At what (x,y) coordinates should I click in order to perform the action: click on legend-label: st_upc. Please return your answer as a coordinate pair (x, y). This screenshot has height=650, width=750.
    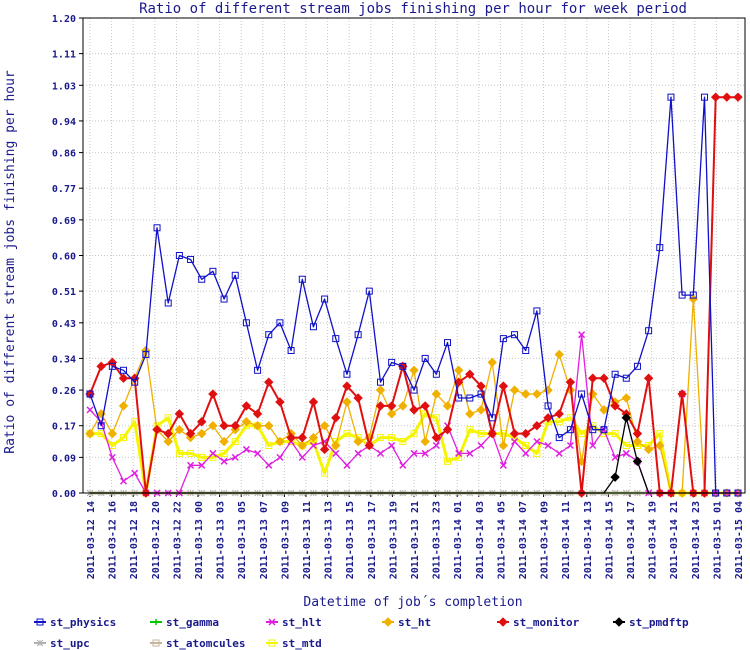
    Looking at the image, I should click on (70, 643).